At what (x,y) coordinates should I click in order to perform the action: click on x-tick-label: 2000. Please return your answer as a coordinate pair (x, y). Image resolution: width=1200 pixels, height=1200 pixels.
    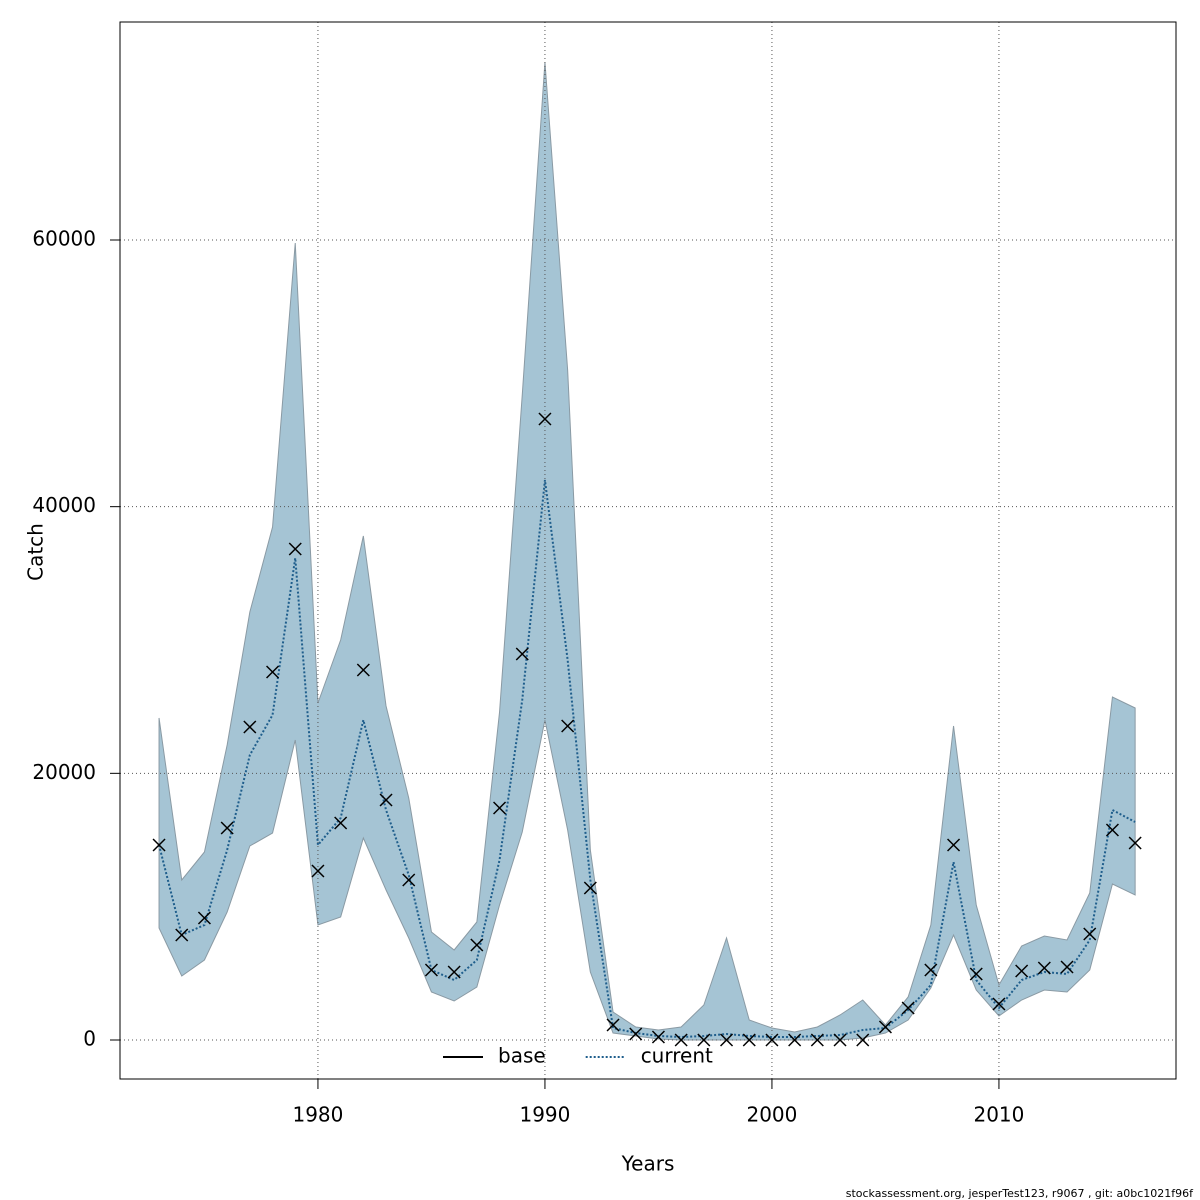
    Looking at the image, I should click on (771, 1115).